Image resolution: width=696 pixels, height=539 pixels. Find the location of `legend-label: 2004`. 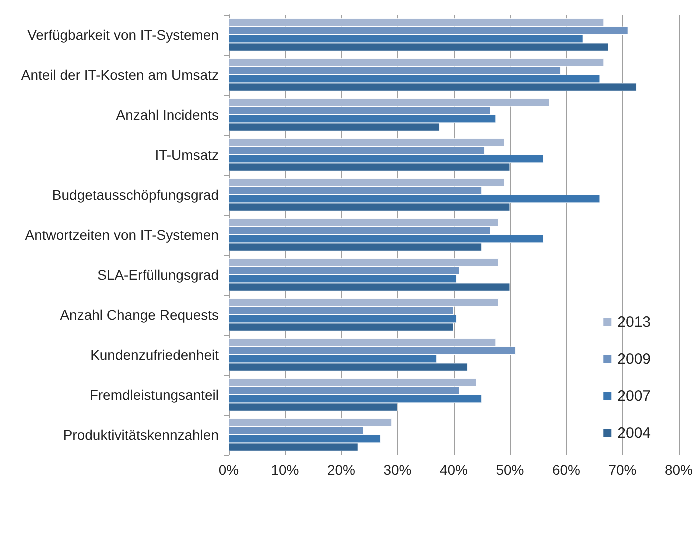

legend-label: 2004 is located at coordinates (635, 433).